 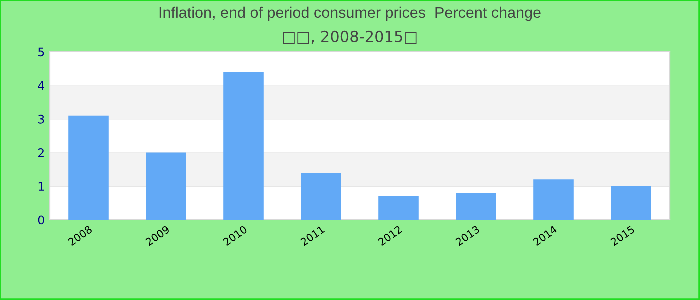 I want to click on y-tick-label: 3, so click(x=41, y=119).